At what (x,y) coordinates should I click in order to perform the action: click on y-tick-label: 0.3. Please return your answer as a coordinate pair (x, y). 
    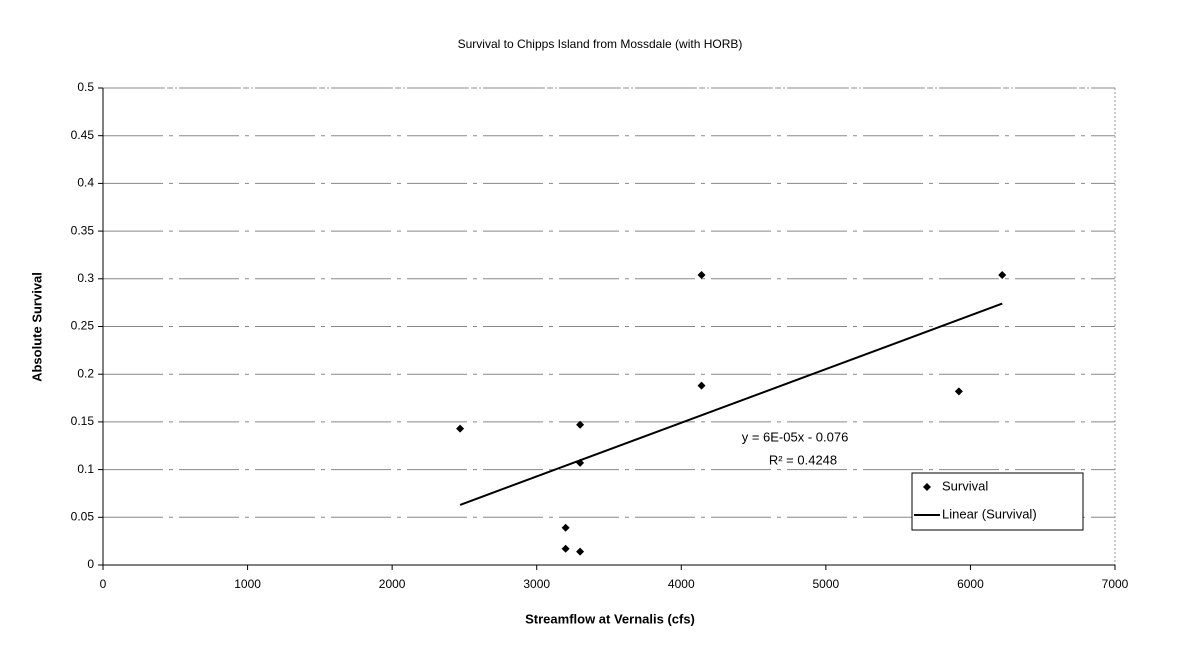
    Looking at the image, I should click on (85, 278).